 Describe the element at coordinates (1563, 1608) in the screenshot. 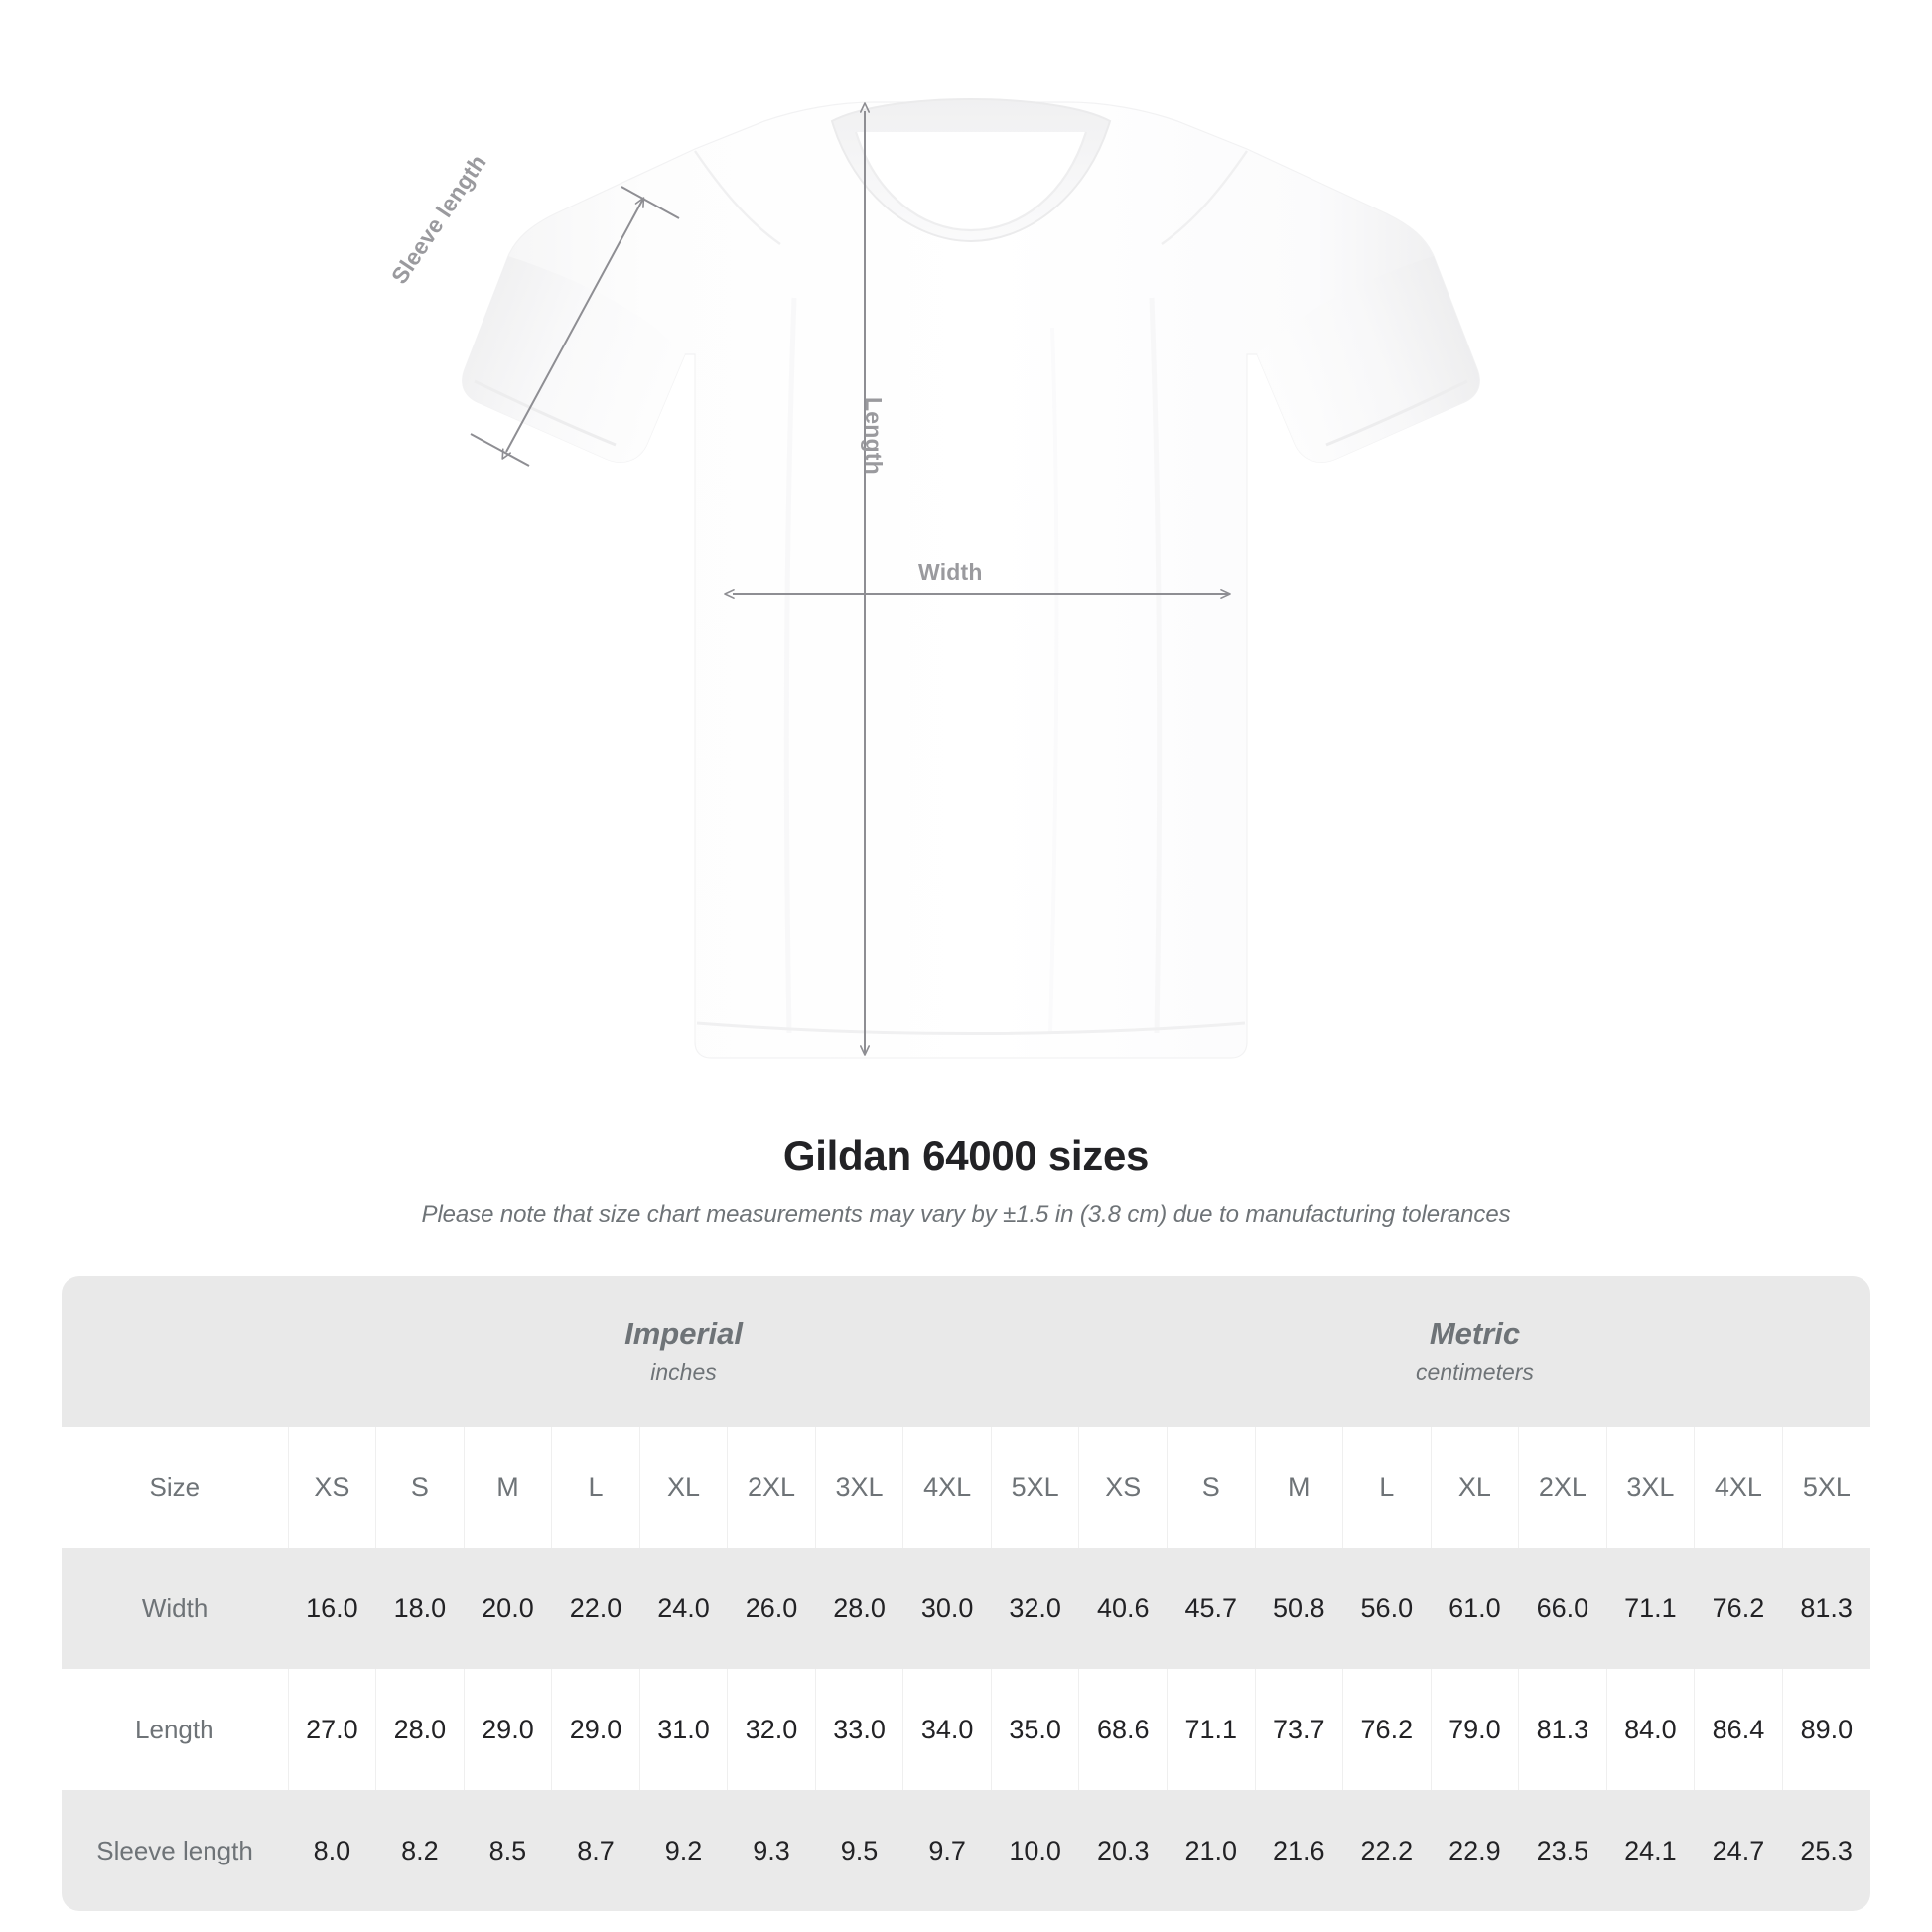

I see `cell-width-metric-2xl: 66.0` at that location.